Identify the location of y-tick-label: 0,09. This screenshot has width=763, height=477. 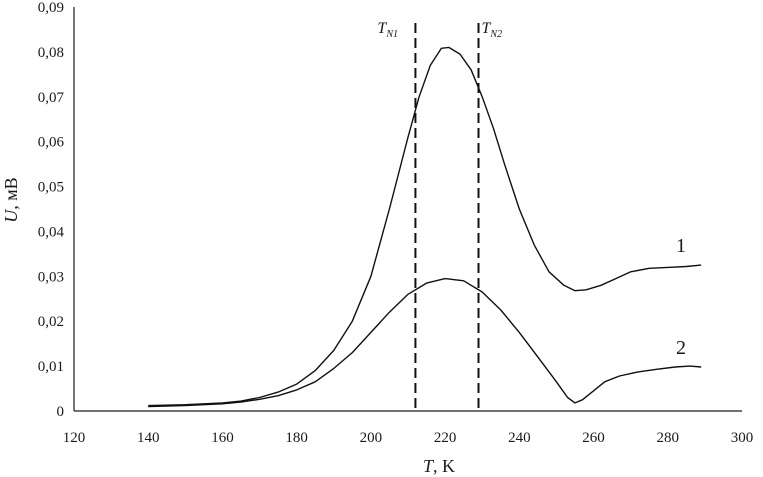
(51, 8).